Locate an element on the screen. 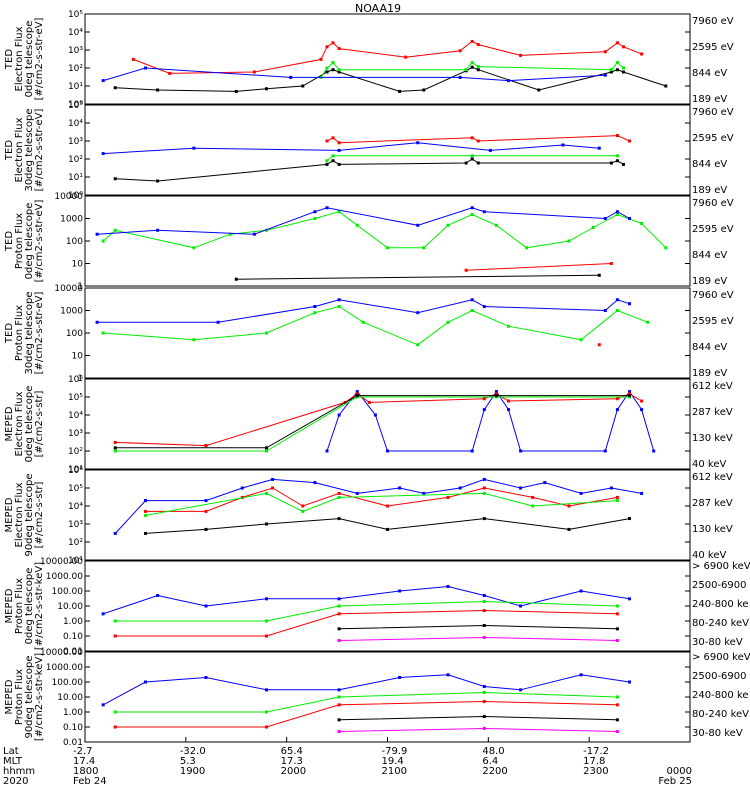 This screenshot has width=750, height=800. ytick-label: 10³ is located at coordinates (75, 51).